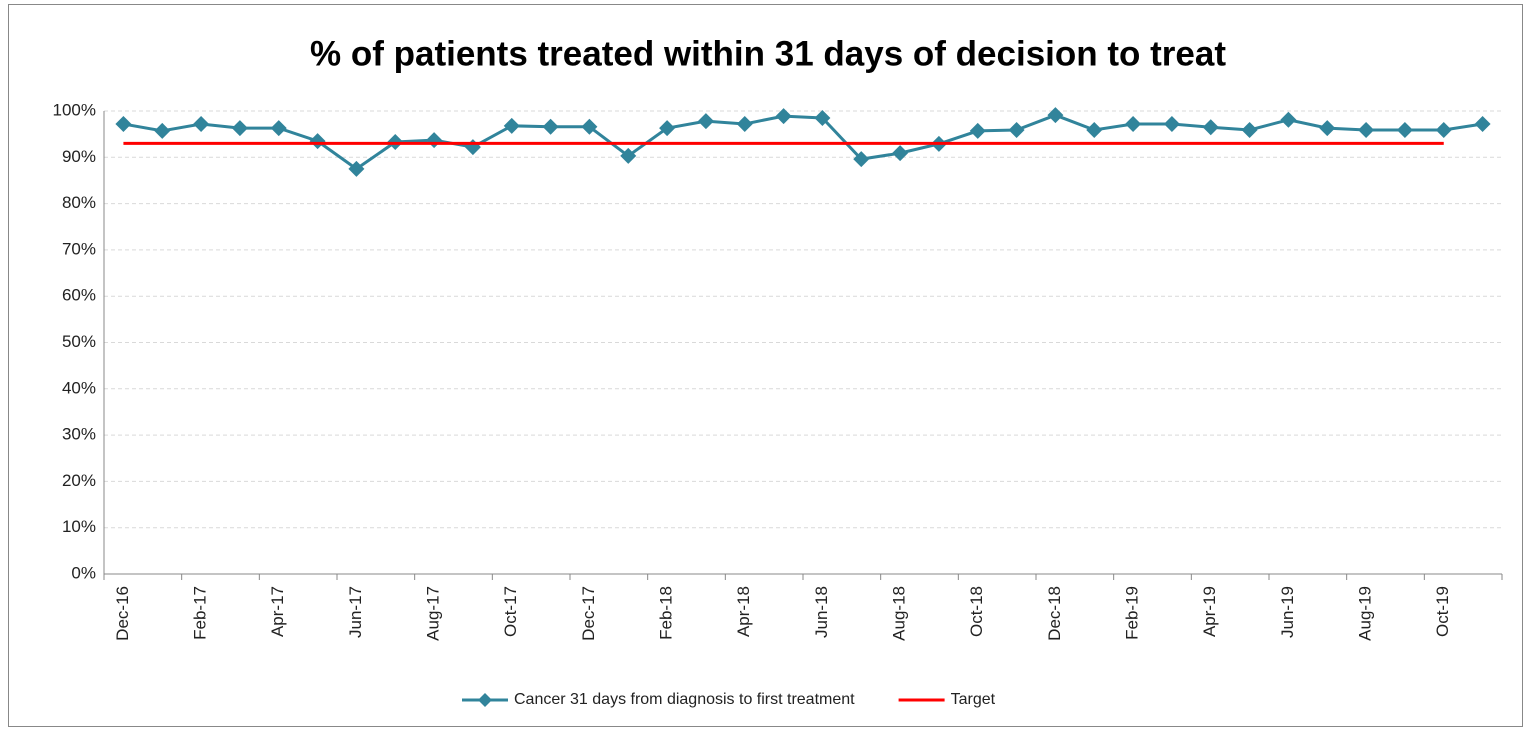 The width and height of the screenshot is (1527, 731). Describe the element at coordinates (79, 387) in the screenshot. I see `y-tick-label: 40%` at that location.